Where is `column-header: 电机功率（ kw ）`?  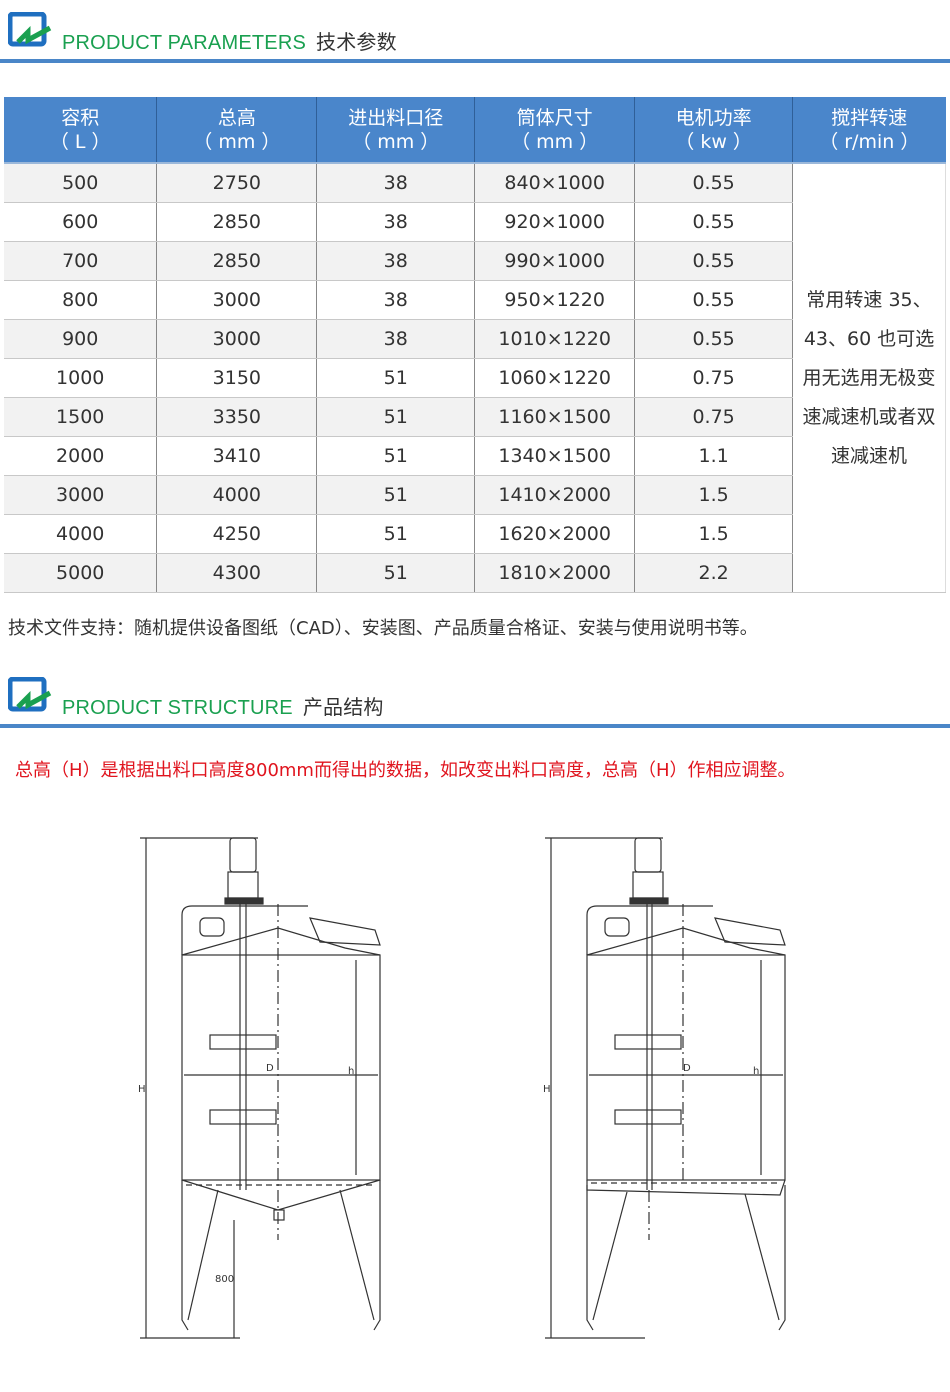 column-header: 电机功率（ kw ） is located at coordinates (714, 130).